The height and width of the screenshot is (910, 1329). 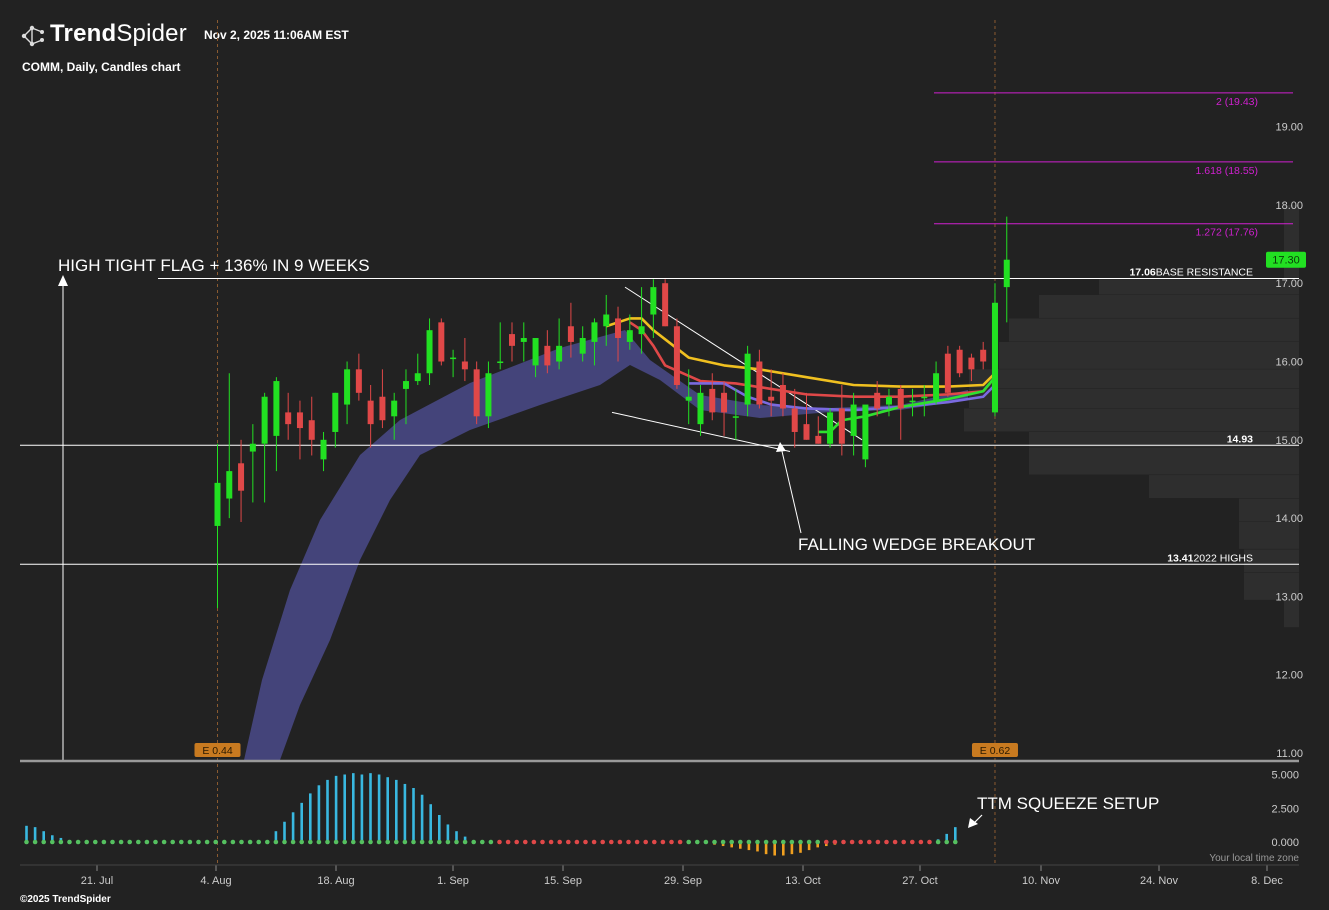 I want to click on price-level-label: 13.412022 HIGHS, so click(x=1210, y=558).